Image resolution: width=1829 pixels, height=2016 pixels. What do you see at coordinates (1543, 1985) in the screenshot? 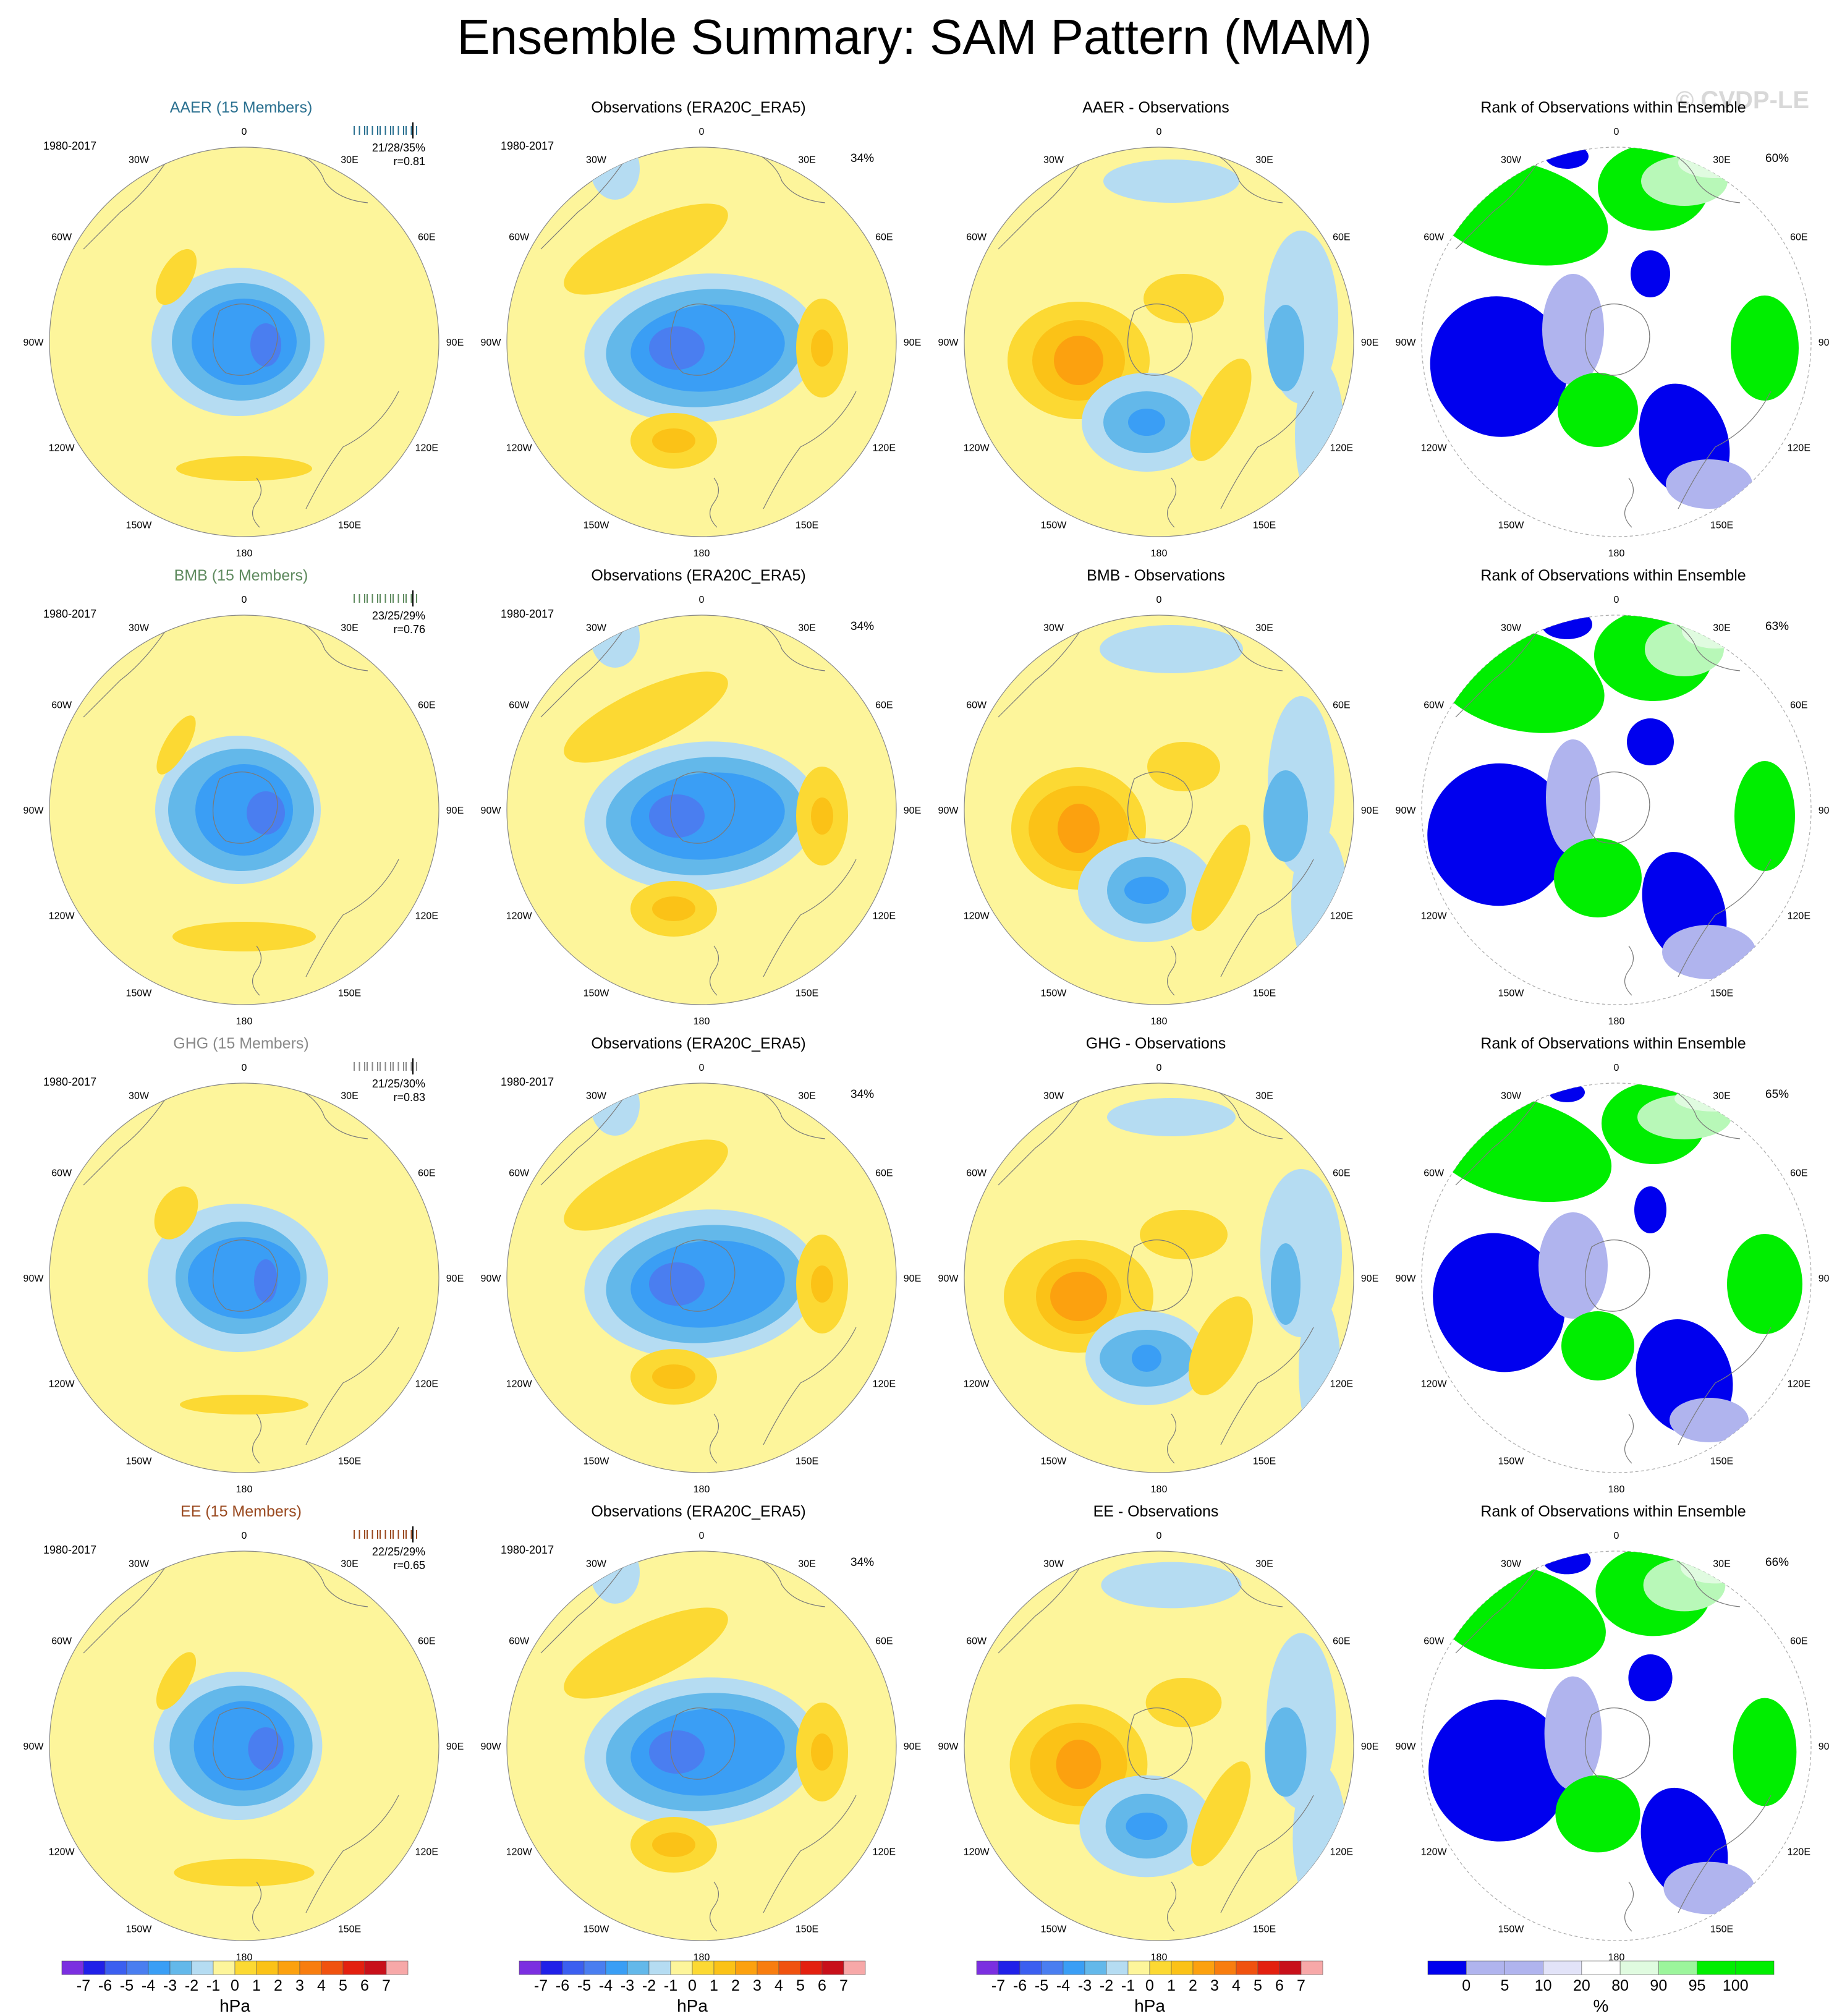
I see `colorbar-tick: 10` at bounding box center [1543, 1985].